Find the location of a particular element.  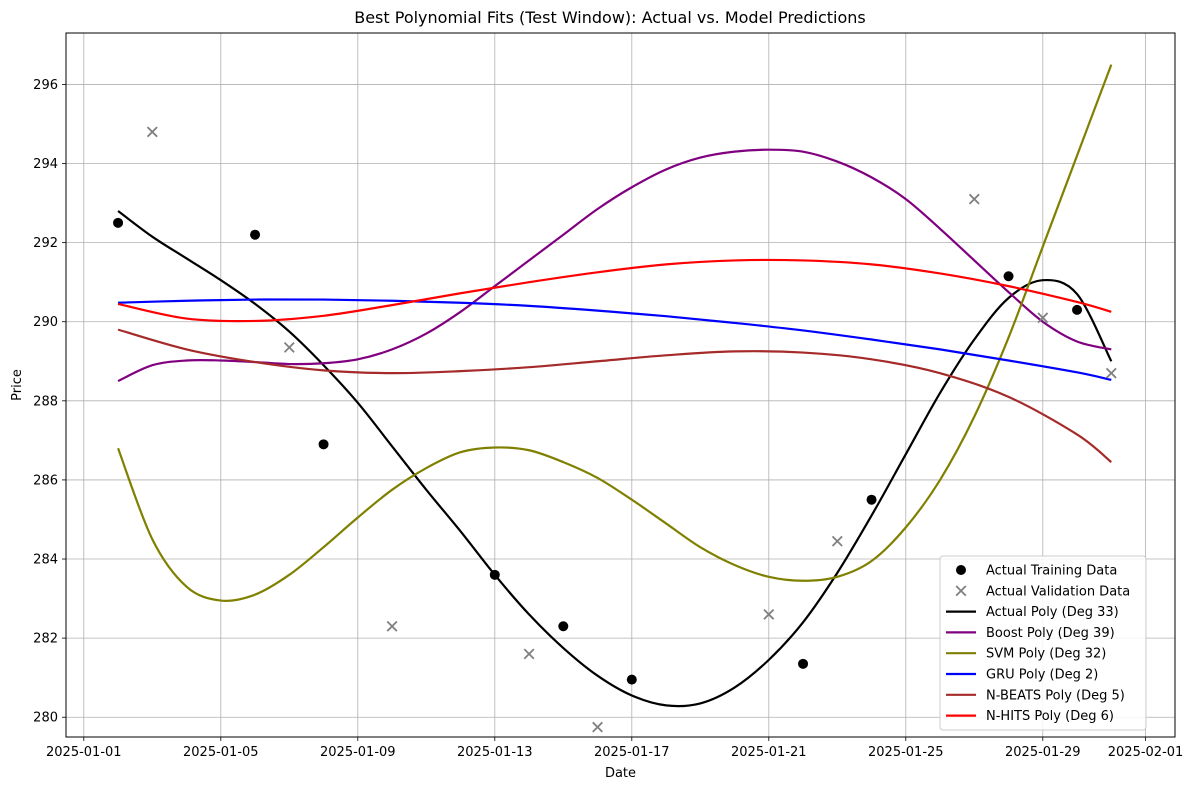

y-tick-label: 292 is located at coordinates (45, 243).